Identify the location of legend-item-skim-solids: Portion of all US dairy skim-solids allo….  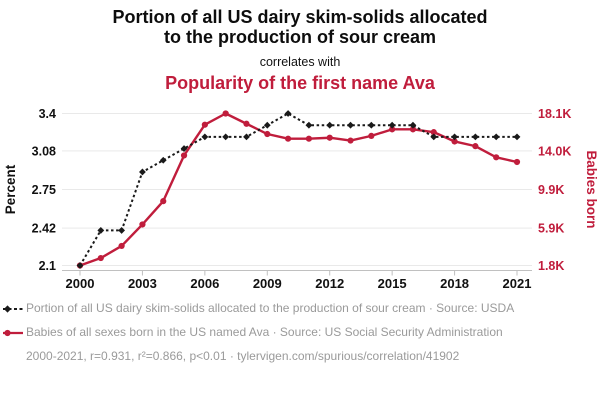
(301, 308).